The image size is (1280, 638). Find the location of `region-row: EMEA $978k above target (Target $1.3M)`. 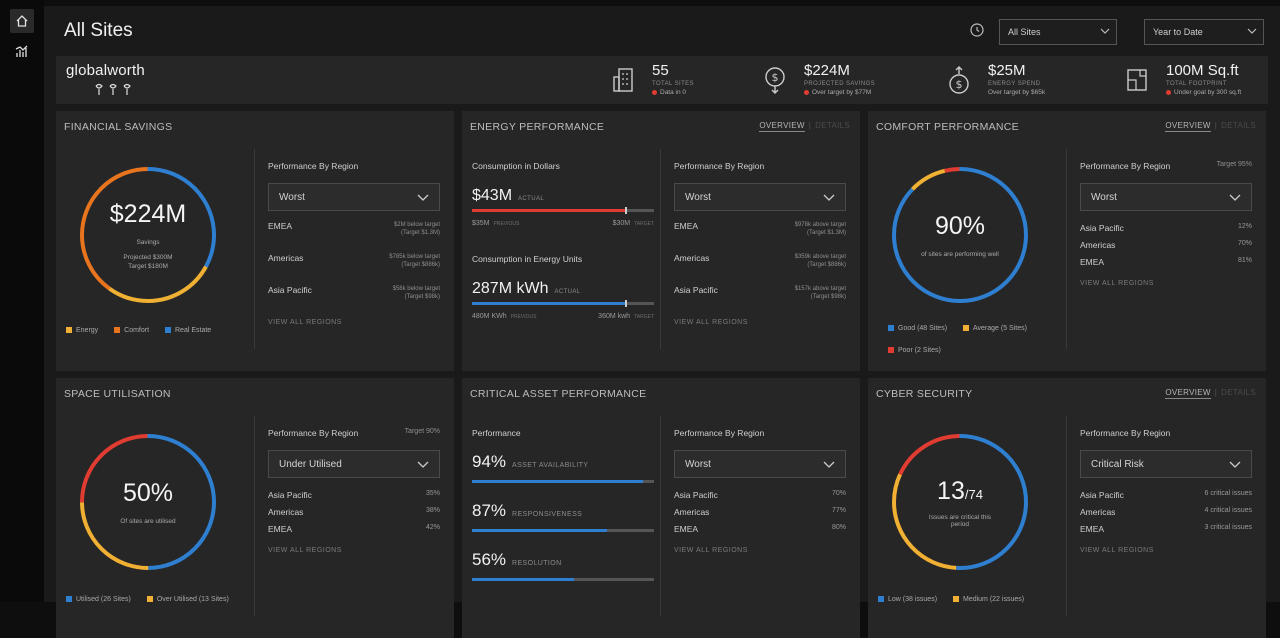

region-row: EMEA $978k above target (Target $1.3M) is located at coordinates (760, 232).